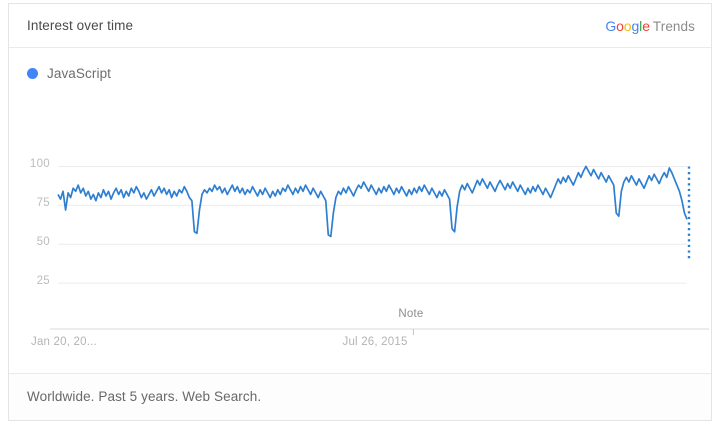 The width and height of the screenshot is (720, 424). I want to click on y-axis-tick-label: 50, so click(43, 242).